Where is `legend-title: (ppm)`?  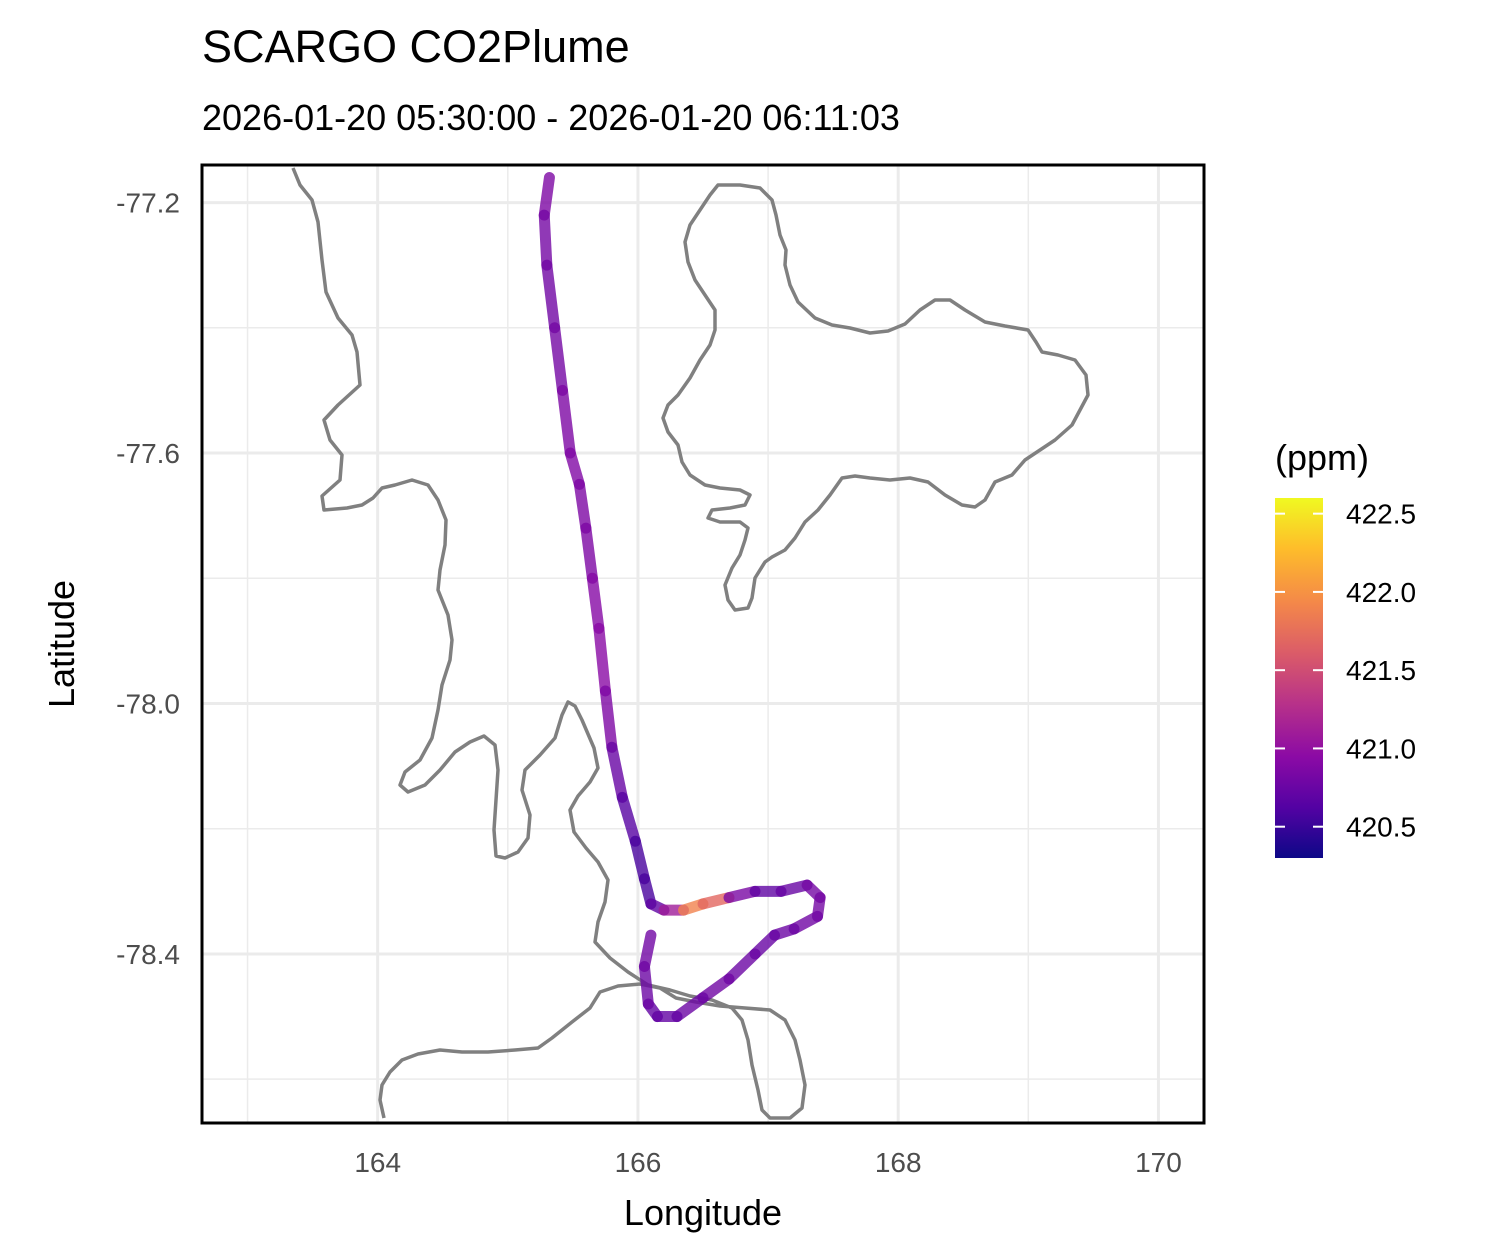
legend-title: (ppm) is located at coordinates (1322, 457).